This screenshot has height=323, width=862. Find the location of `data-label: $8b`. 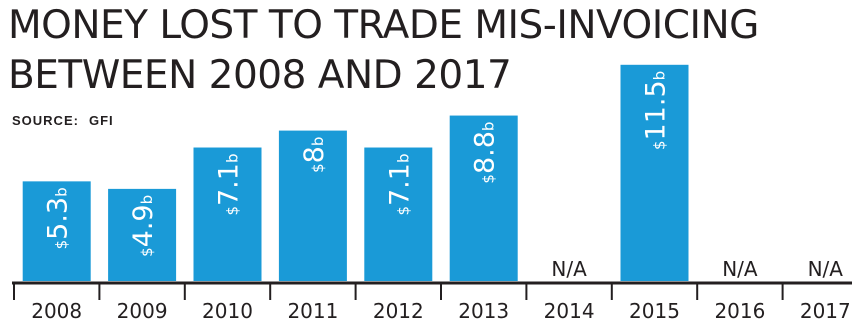

data-label: $8b is located at coordinates (314, 155).